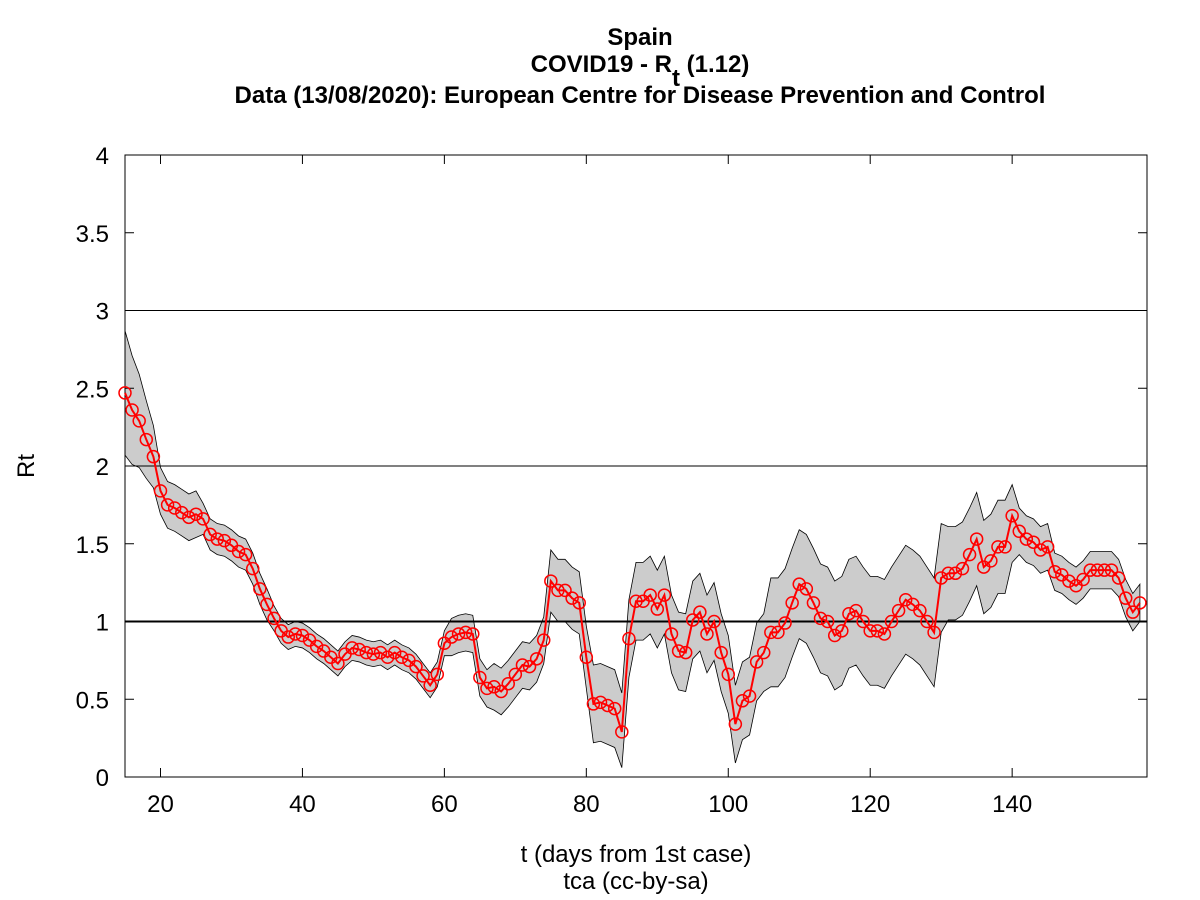 Image resolution: width=1200 pixels, height=900 pixels. What do you see at coordinates (102, 467) in the screenshot?
I see `y-tick-label: 2` at bounding box center [102, 467].